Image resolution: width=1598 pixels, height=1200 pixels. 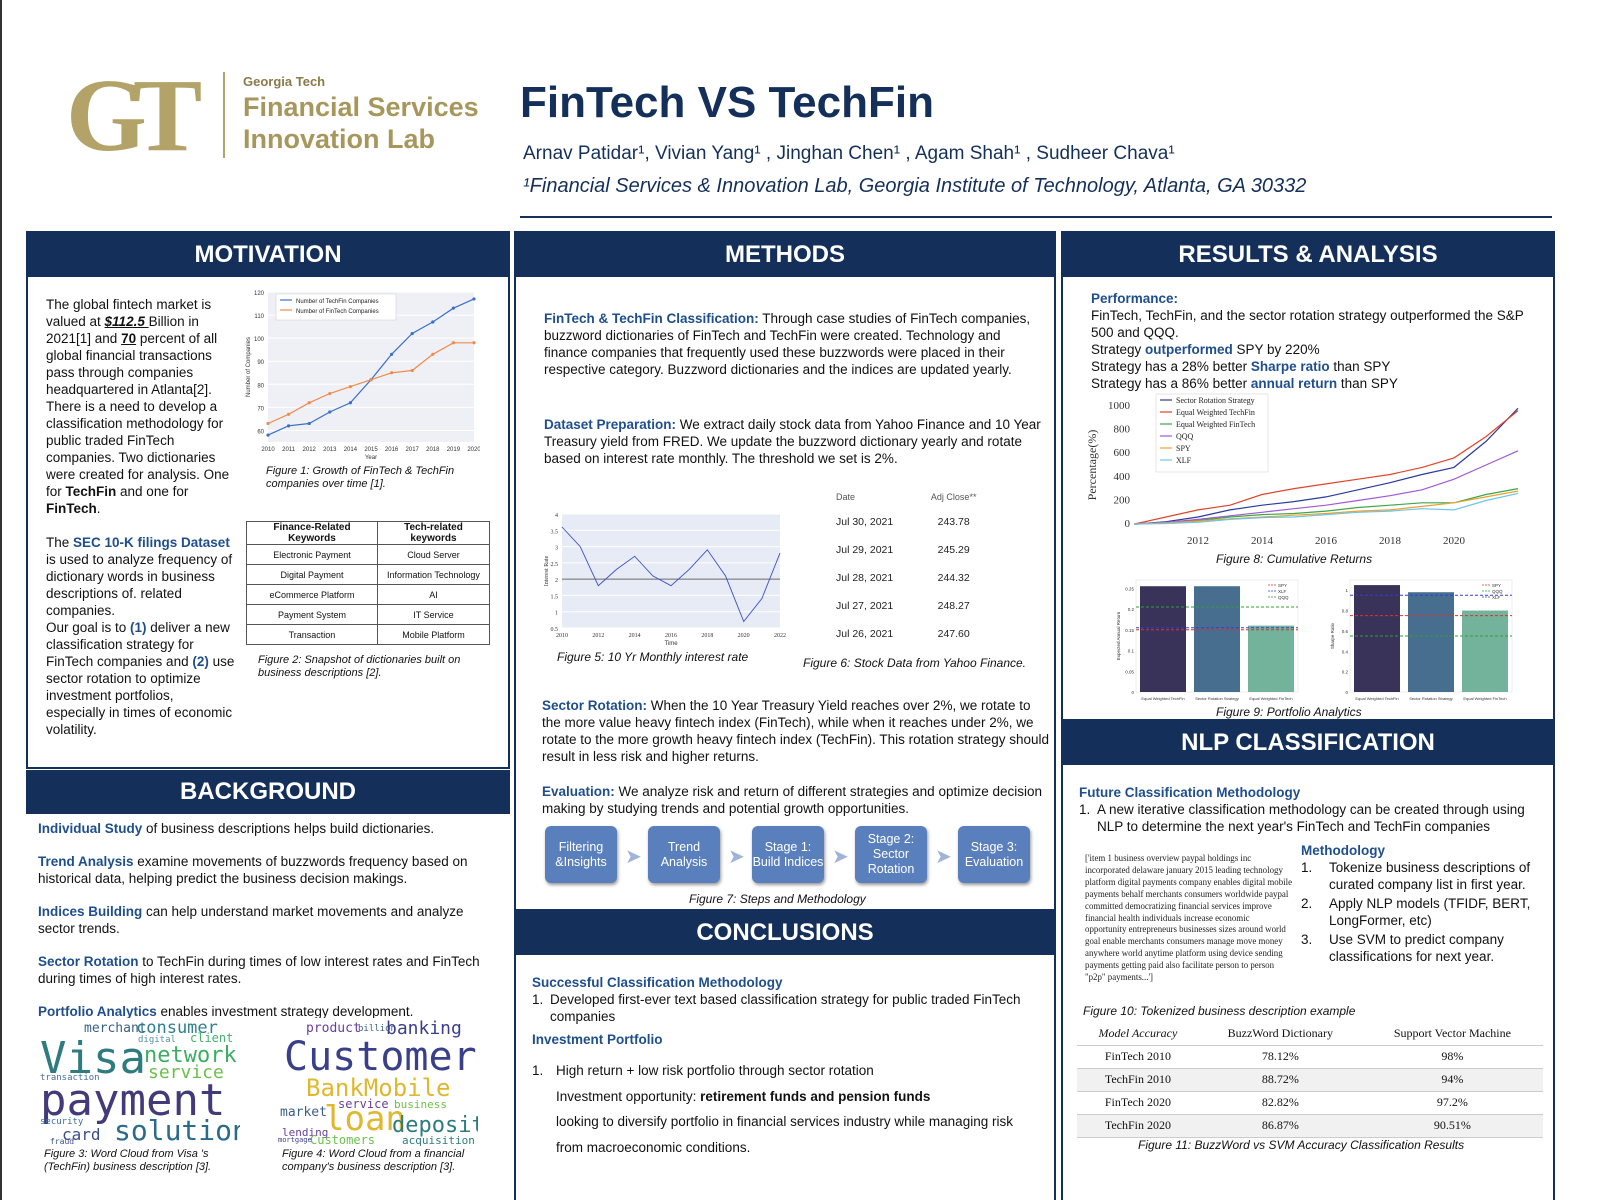 What do you see at coordinates (62, 1122) in the screenshot?
I see `cloud-word: security` at bounding box center [62, 1122].